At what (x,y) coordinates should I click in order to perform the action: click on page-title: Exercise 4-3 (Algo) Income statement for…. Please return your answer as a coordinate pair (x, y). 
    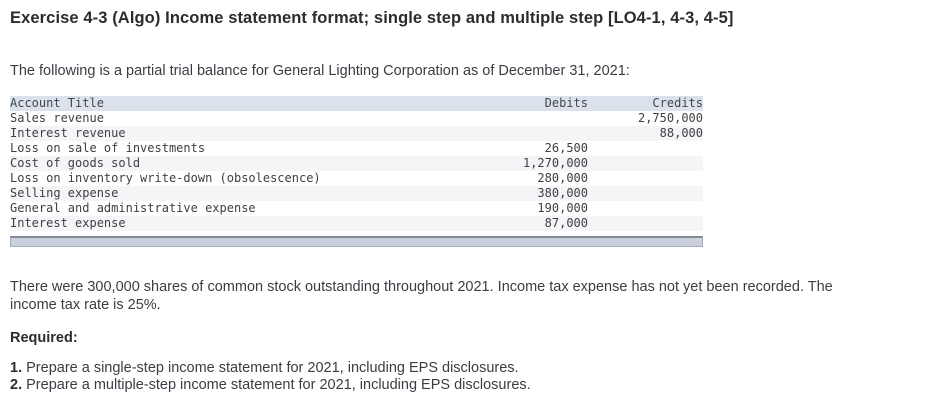
    Looking at the image, I should click on (372, 18).